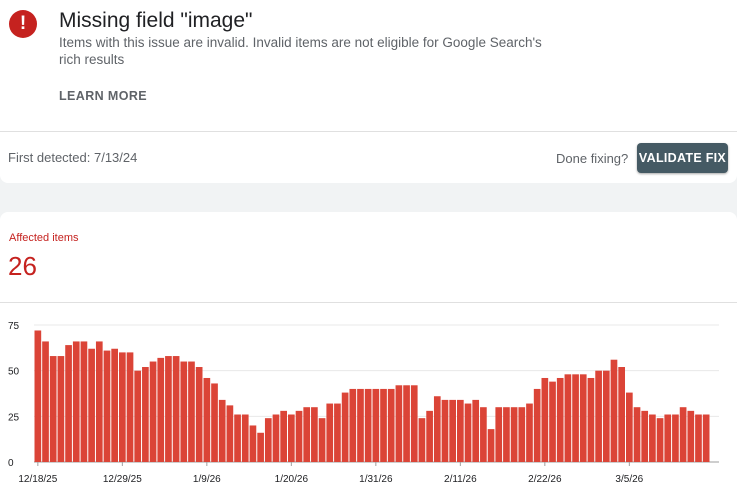  Describe the element at coordinates (14, 326) in the screenshot. I see `y-tick-label: 75` at that location.